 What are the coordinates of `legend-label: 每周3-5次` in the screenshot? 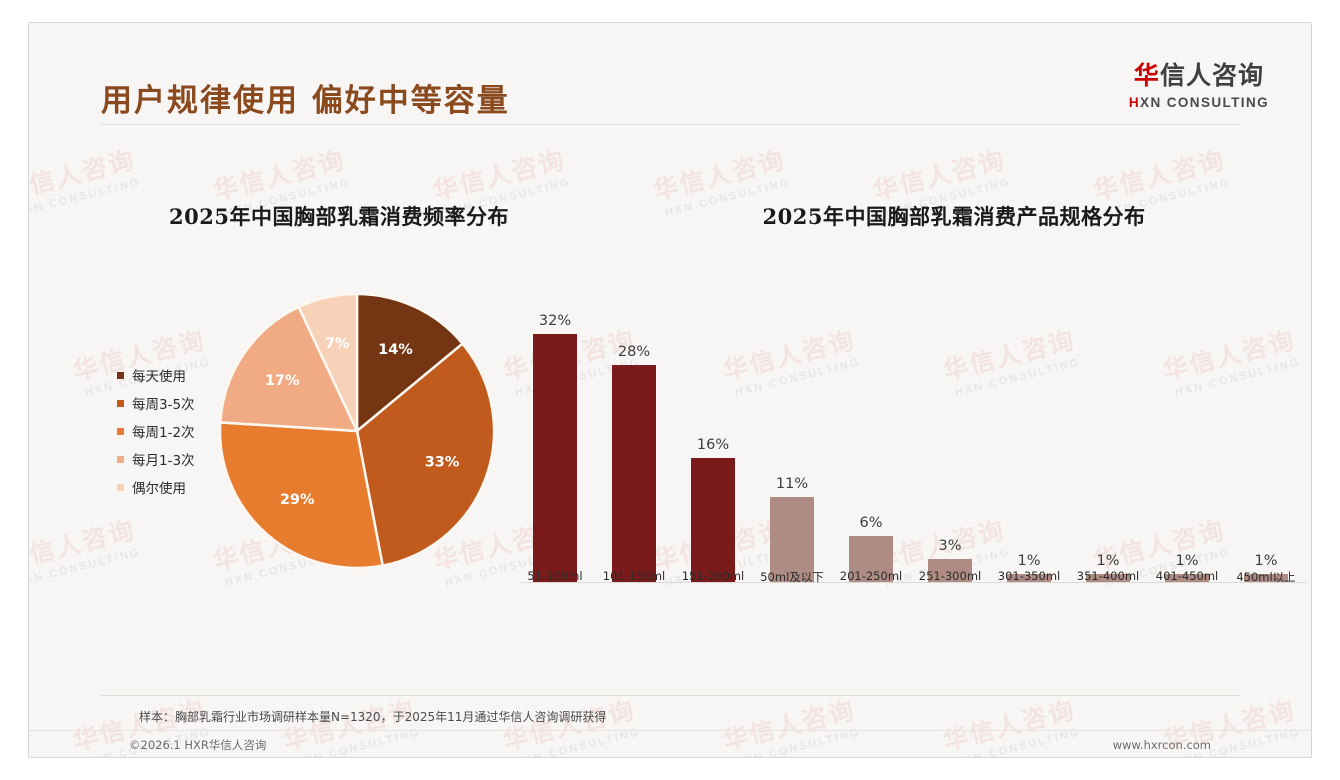 It's located at (163, 405).